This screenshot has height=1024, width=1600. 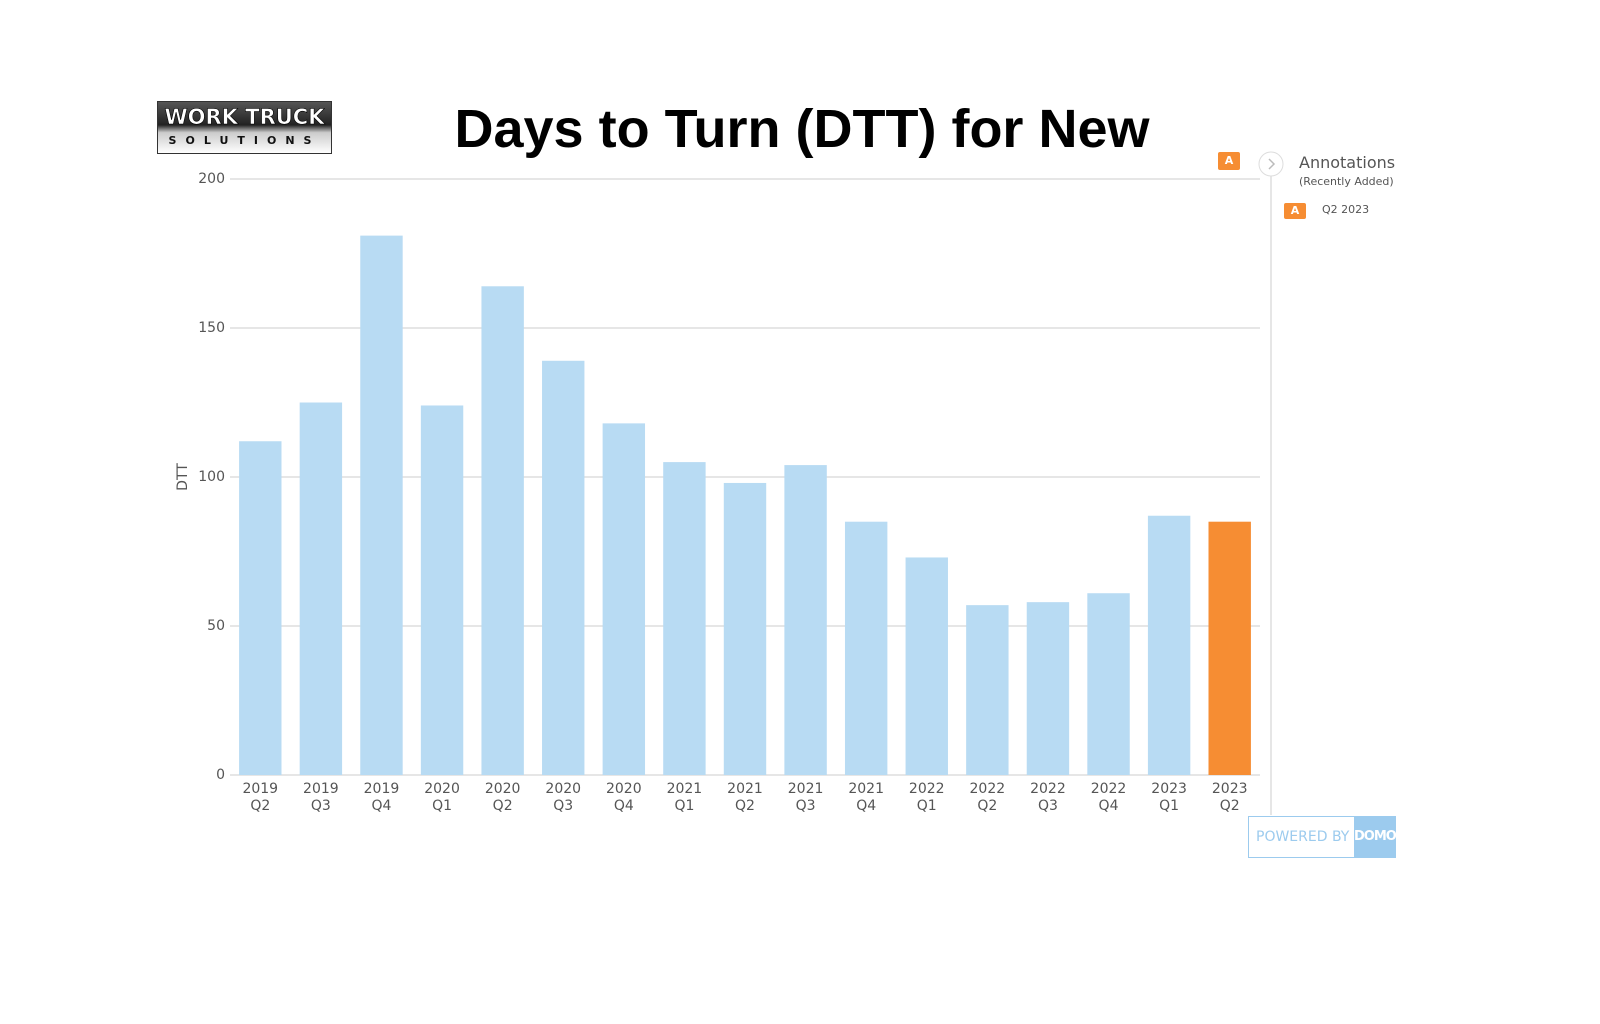 What do you see at coordinates (563, 797) in the screenshot?
I see `x-tick-label: 2020 Q3` at bounding box center [563, 797].